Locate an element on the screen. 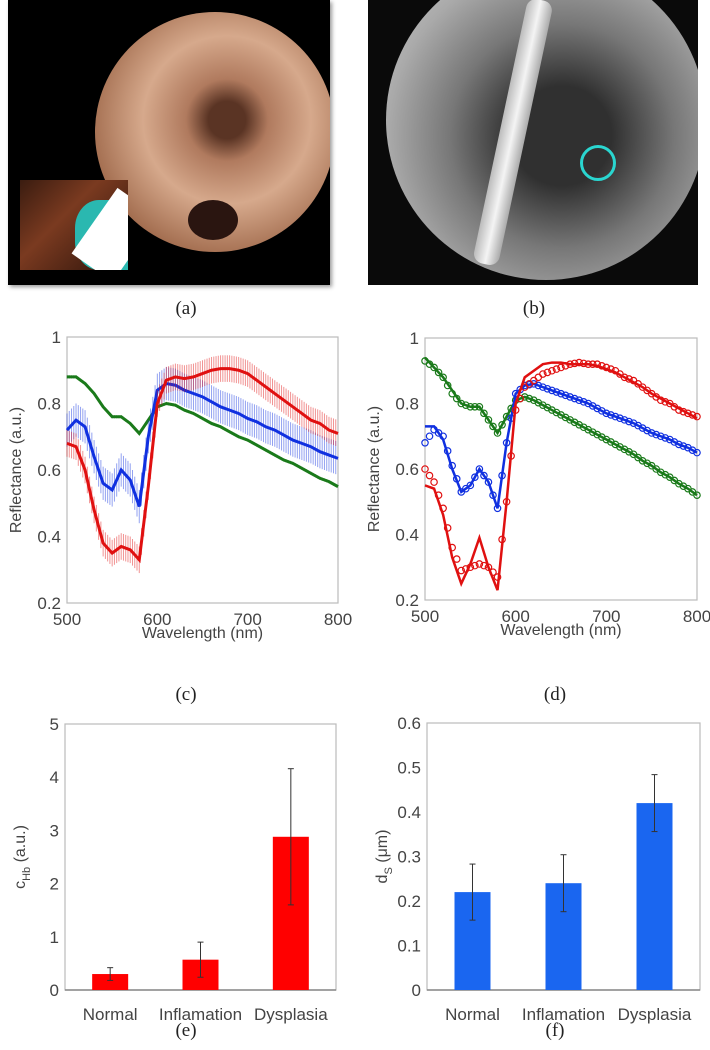 This screenshot has width=710, height=1050. y-tick-label: 2 is located at coordinates (54, 884).